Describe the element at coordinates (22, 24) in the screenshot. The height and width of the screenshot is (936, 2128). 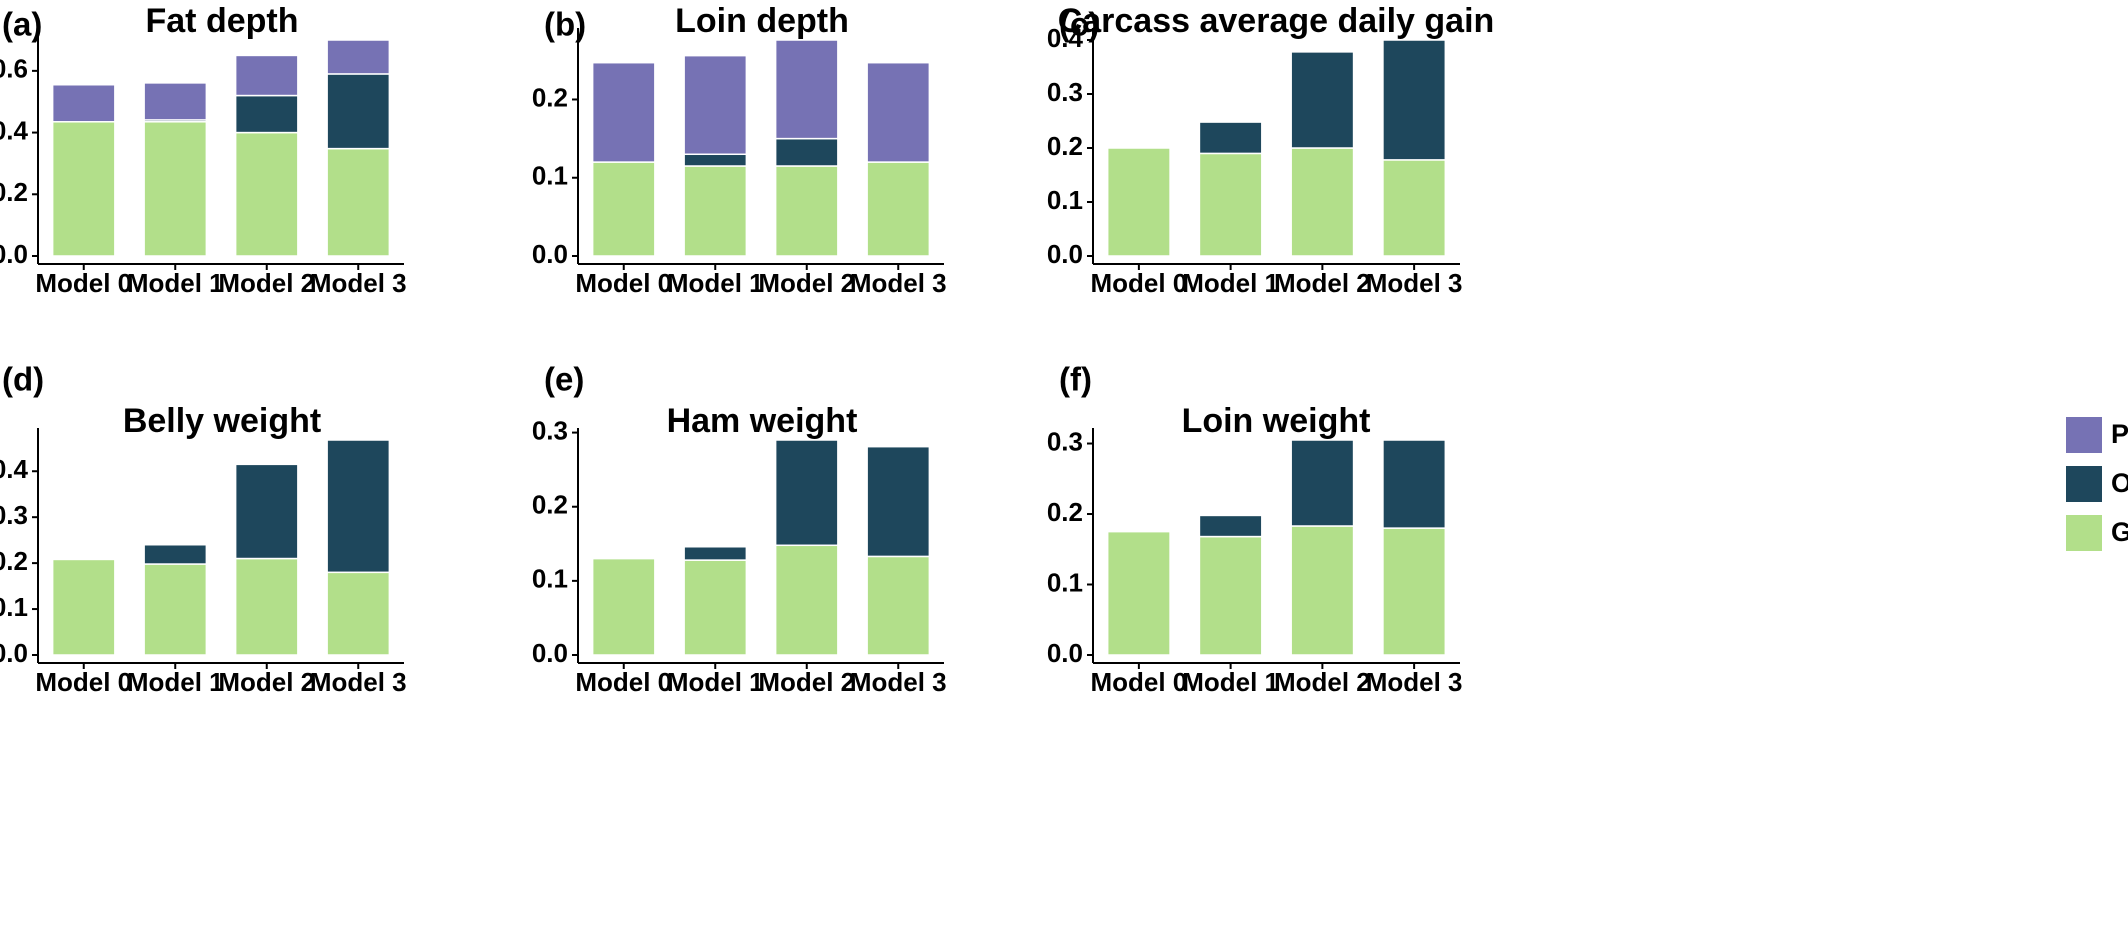
I see `panel-letter: (a)` at that location.